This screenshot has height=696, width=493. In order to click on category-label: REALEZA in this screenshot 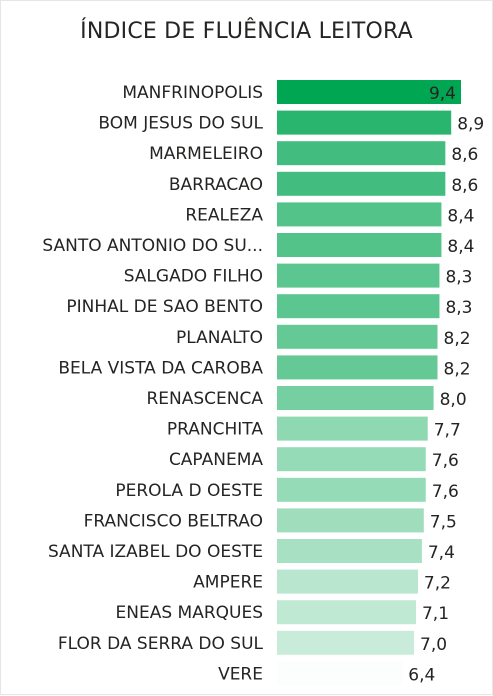, I will do `click(224, 215)`.